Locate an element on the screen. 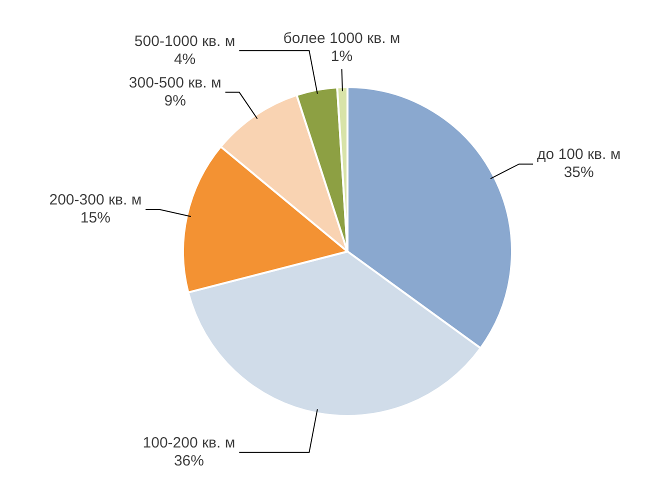 This screenshot has height=485, width=655. slice-label: 200-300 кв. м is located at coordinates (95, 200).